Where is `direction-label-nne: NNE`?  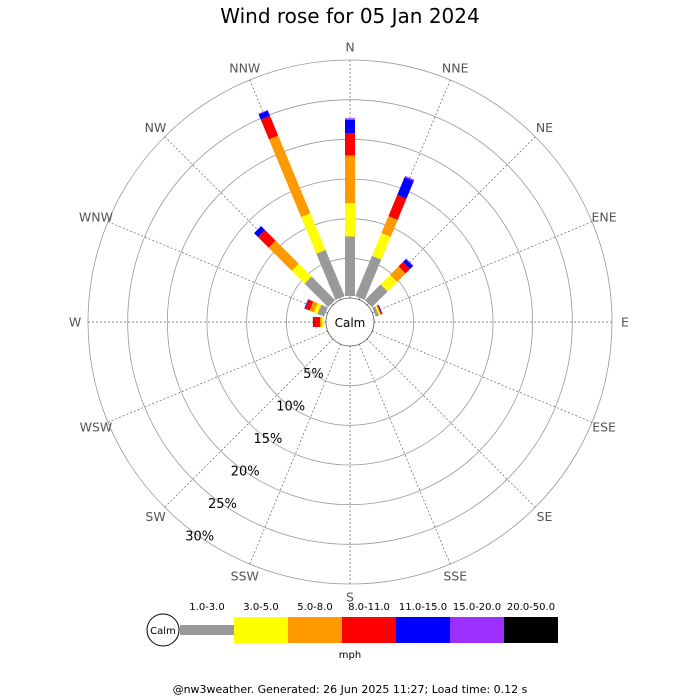 direction-label-nne: NNE is located at coordinates (455, 67).